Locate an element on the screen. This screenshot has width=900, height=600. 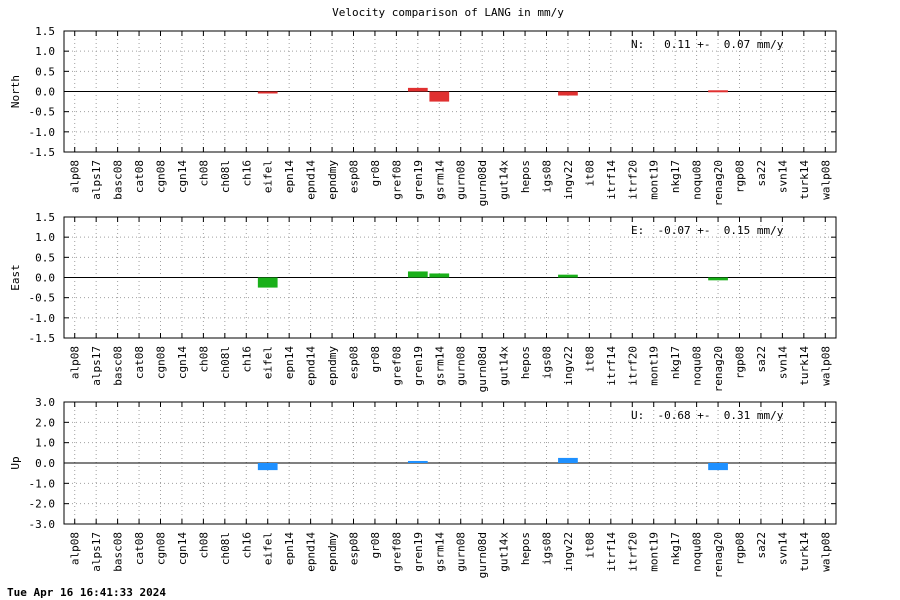
up-bar-ingv22 is located at coordinates (568, 460).